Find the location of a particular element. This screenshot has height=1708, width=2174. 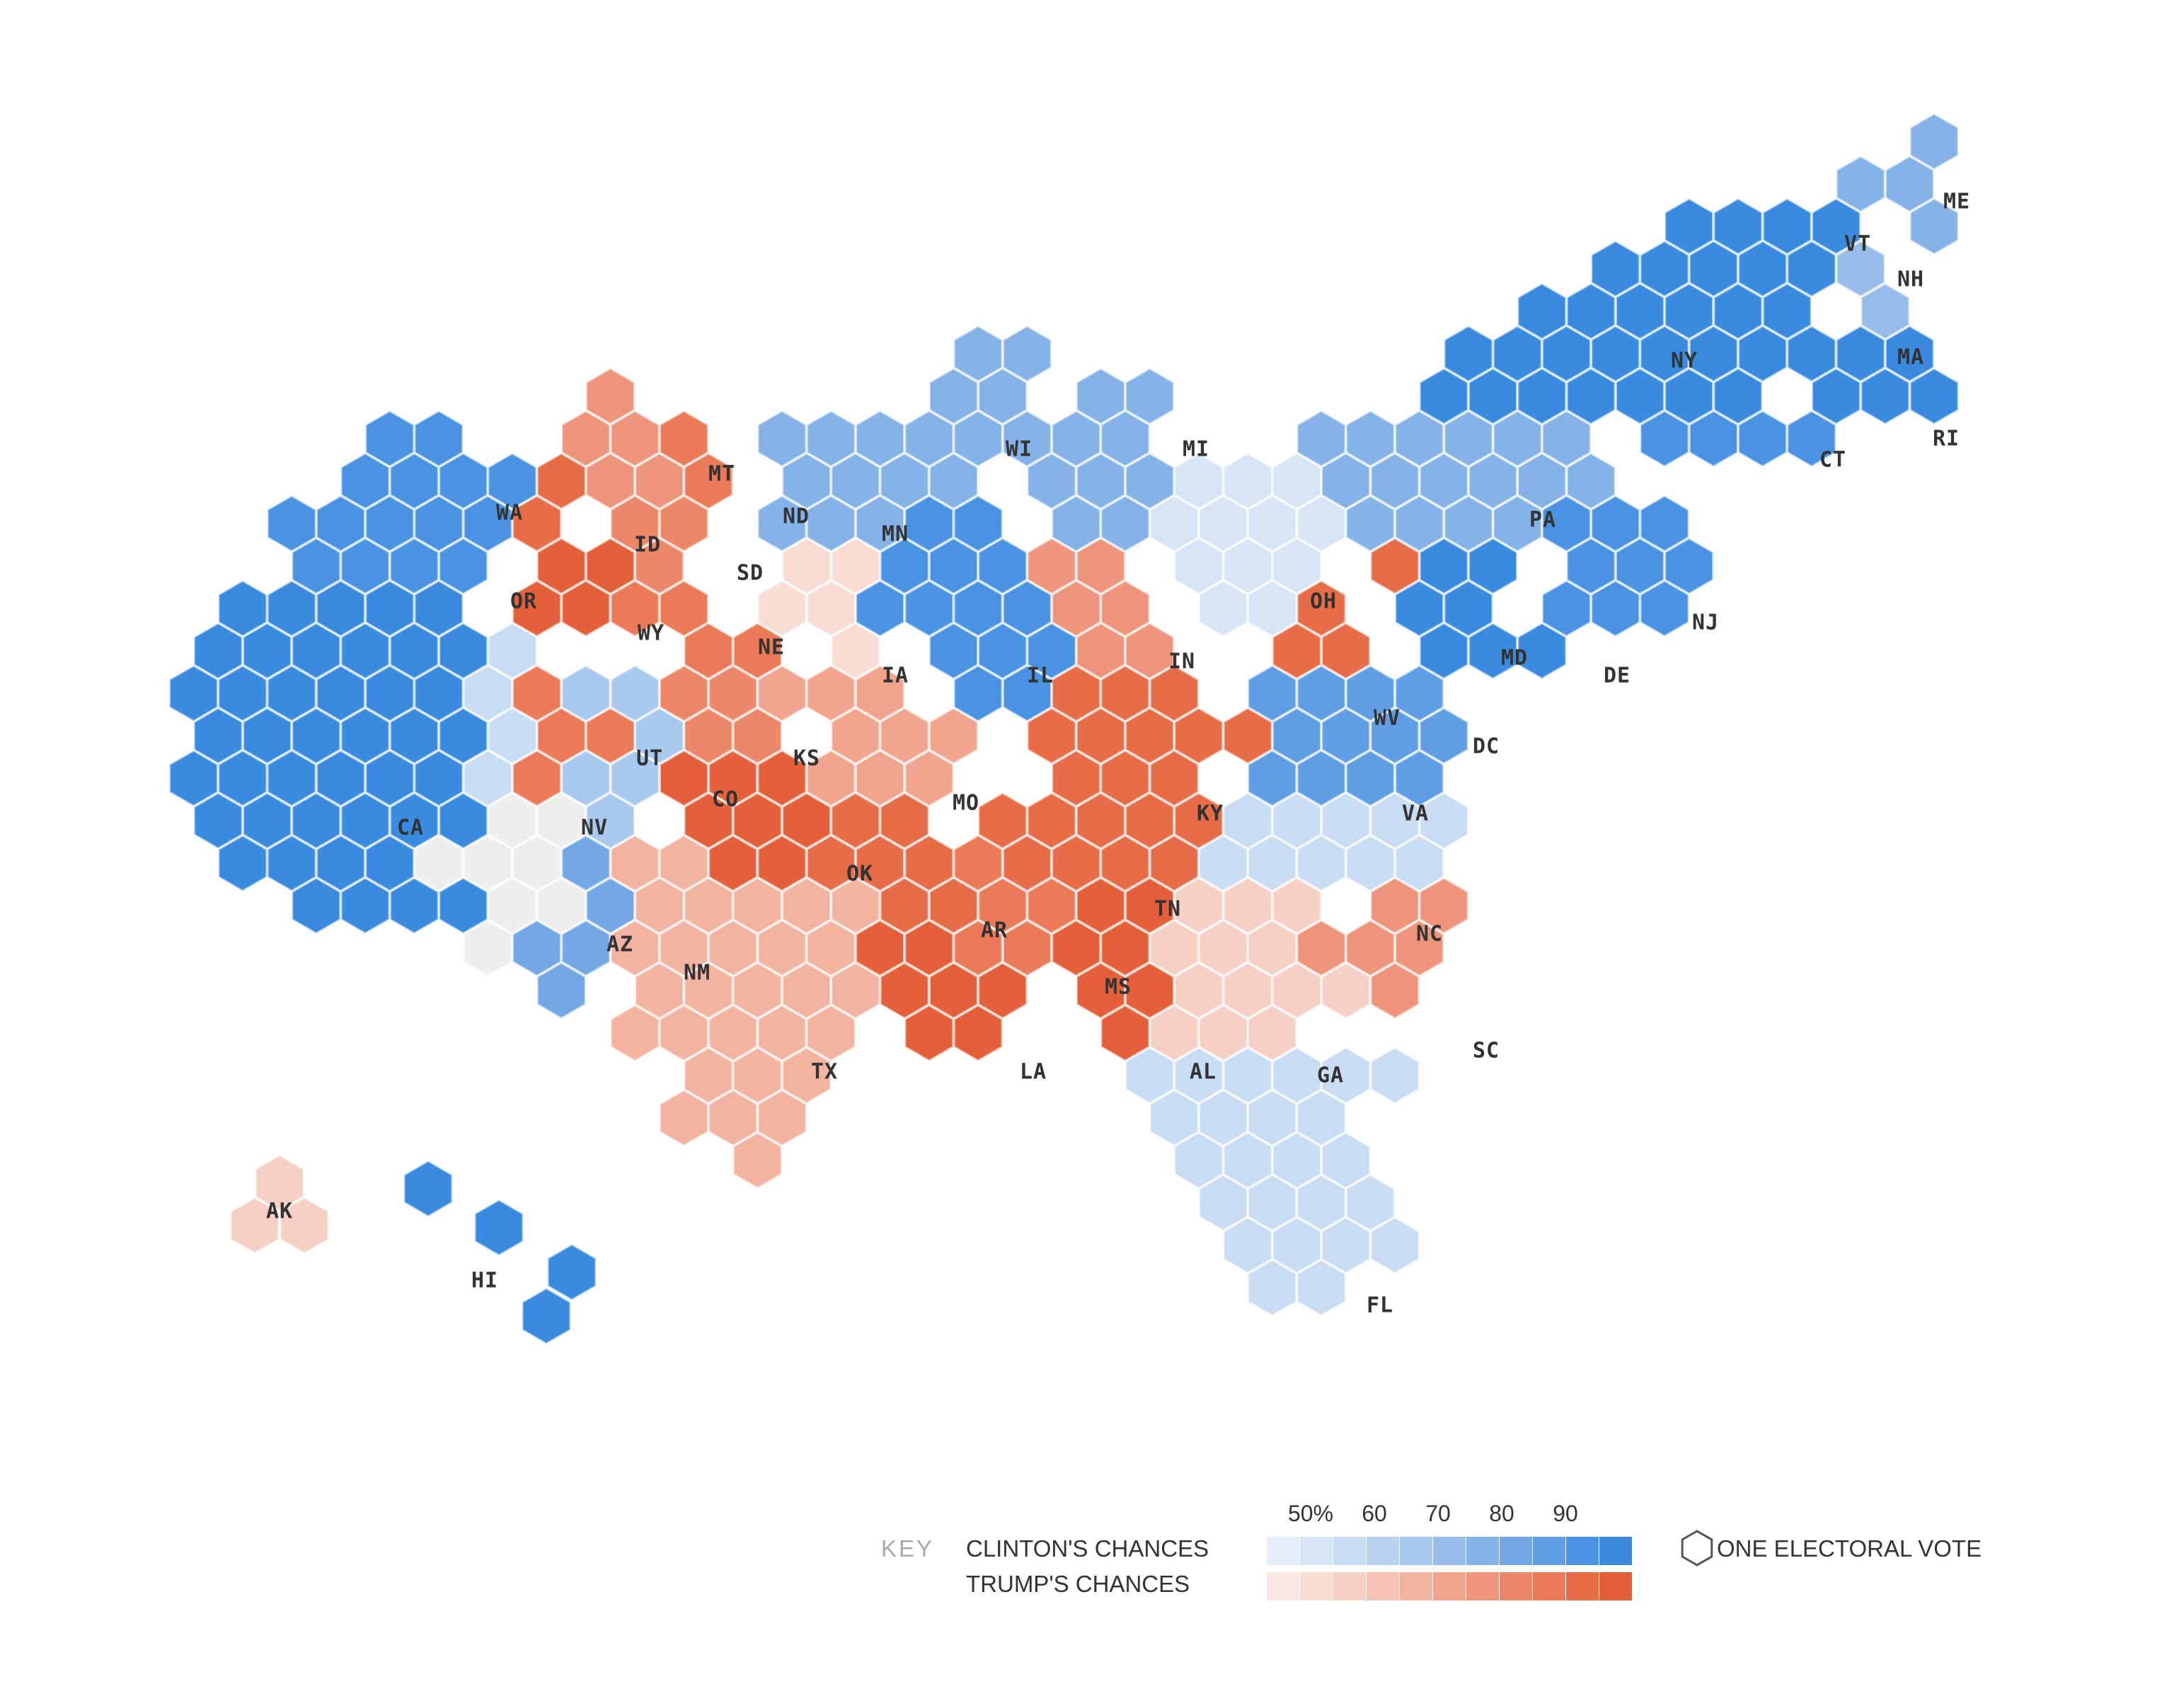

state-label-fl: FL is located at coordinates (1380, 1305).